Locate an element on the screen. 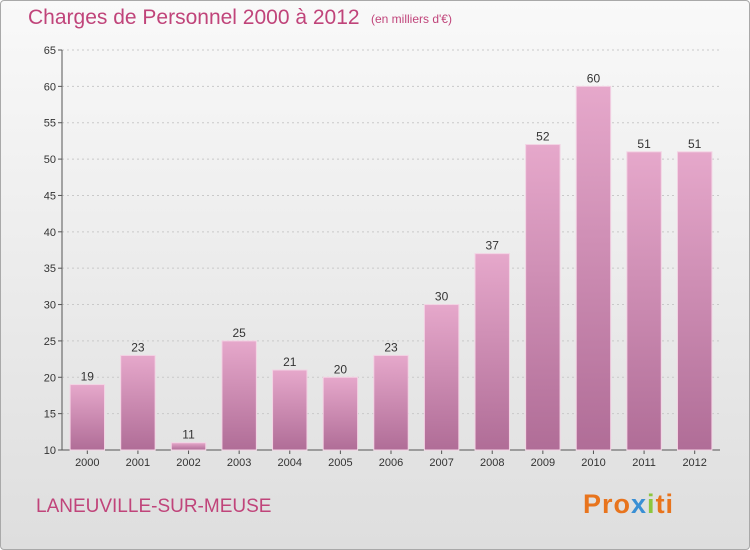  logo-part-1: Pro is located at coordinates (607, 504).